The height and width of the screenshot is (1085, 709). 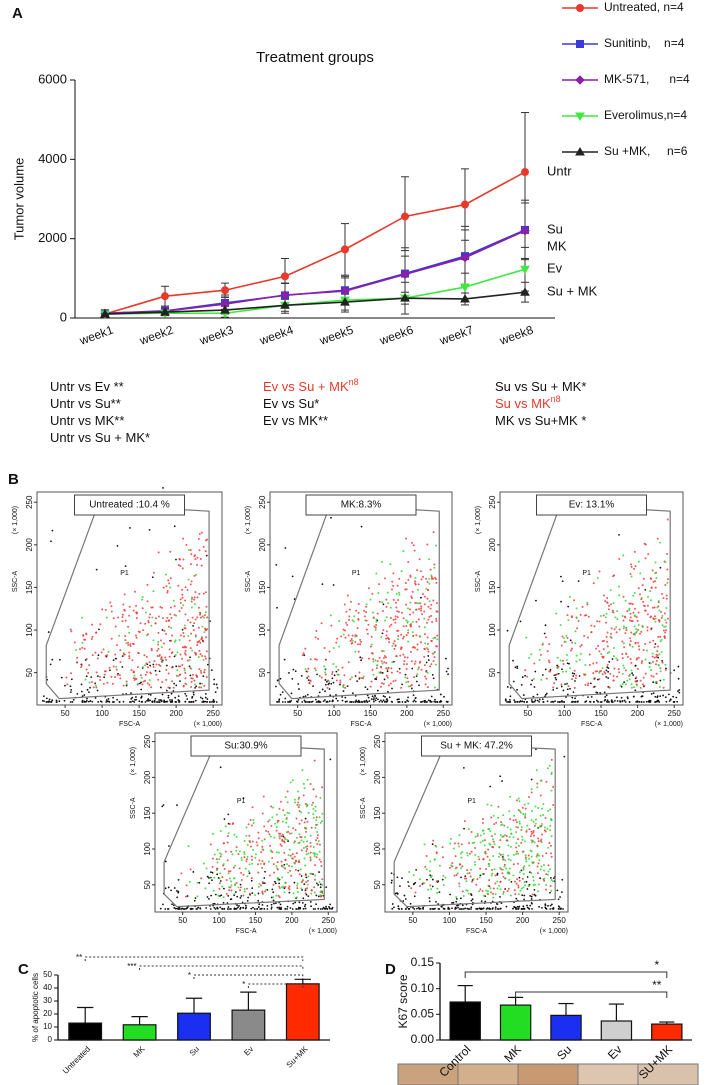 I want to click on y-tick-label: 50, so click(x=147, y=884).